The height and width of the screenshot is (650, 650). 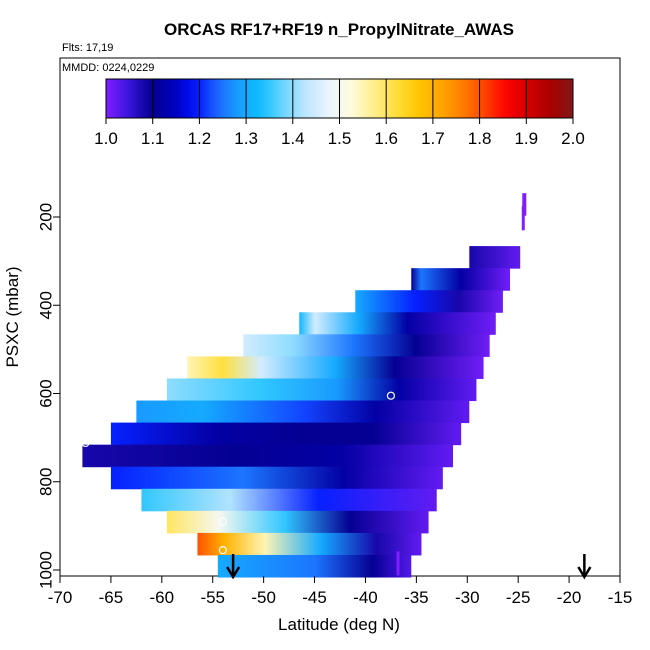 What do you see at coordinates (620, 597) in the screenshot?
I see `x-tick-label: -15` at bounding box center [620, 597].